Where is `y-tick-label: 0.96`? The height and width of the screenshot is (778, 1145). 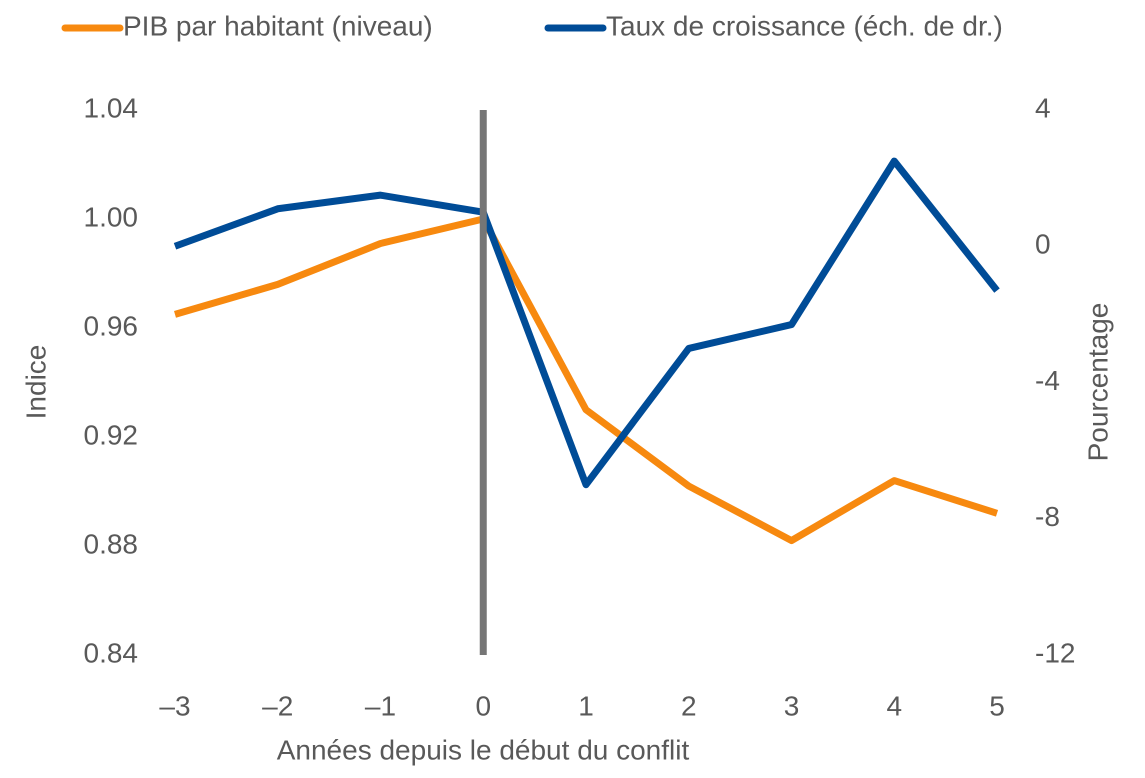
y-tick-label: 0.96 is located at coordinates (111, 325).